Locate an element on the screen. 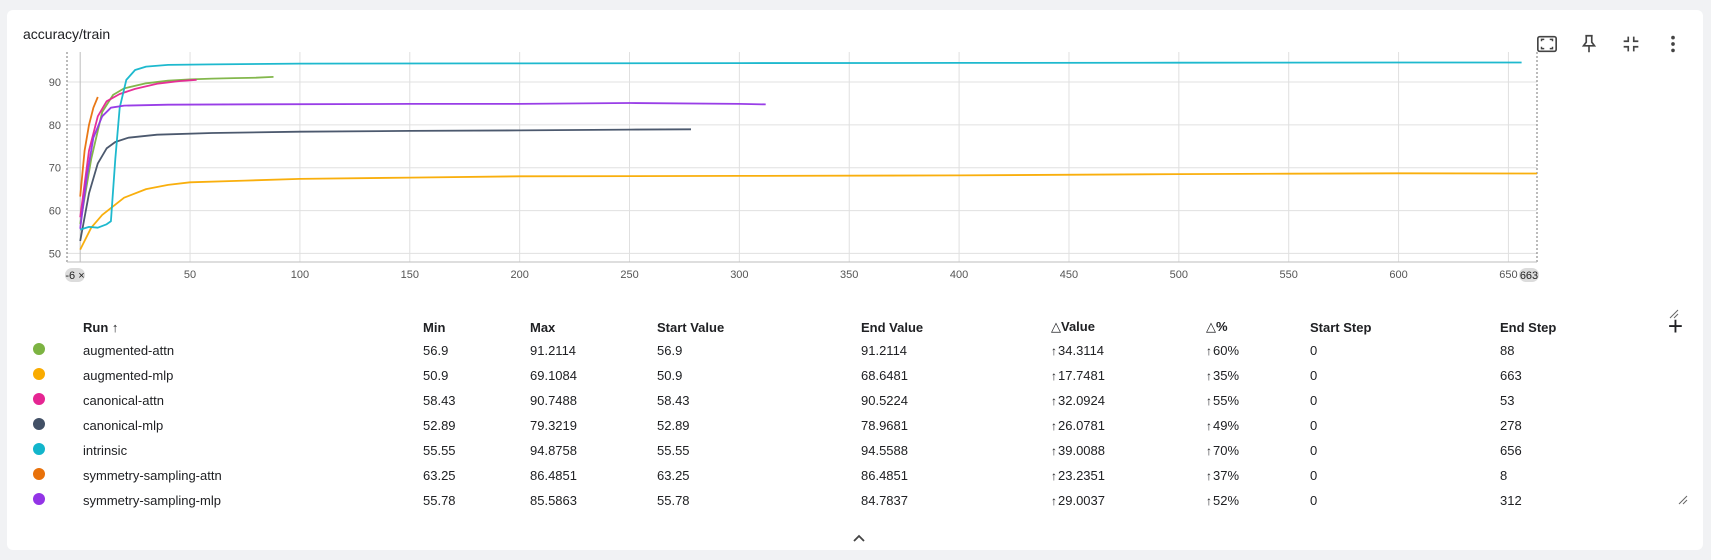 The image size is (1711, 560). header-end-value: End Value is located at coordinates (892, 327).